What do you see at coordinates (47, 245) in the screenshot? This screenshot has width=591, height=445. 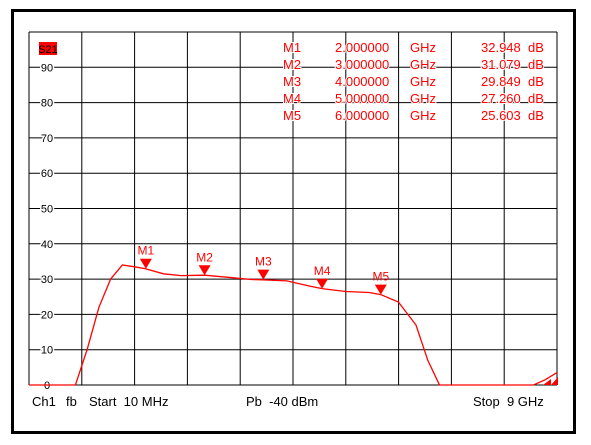 I see `y-tick-label: 40` at bounding box center [47, 245].